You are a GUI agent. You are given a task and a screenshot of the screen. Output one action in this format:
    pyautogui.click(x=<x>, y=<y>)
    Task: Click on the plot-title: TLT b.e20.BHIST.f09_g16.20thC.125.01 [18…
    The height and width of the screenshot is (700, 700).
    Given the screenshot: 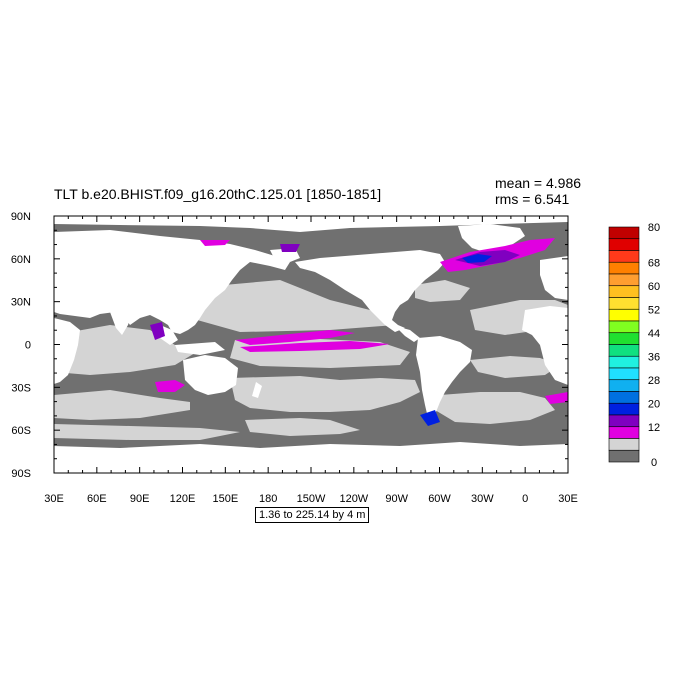 What is the action you would take?
    pyautogui.click(x=218, y=194)
    